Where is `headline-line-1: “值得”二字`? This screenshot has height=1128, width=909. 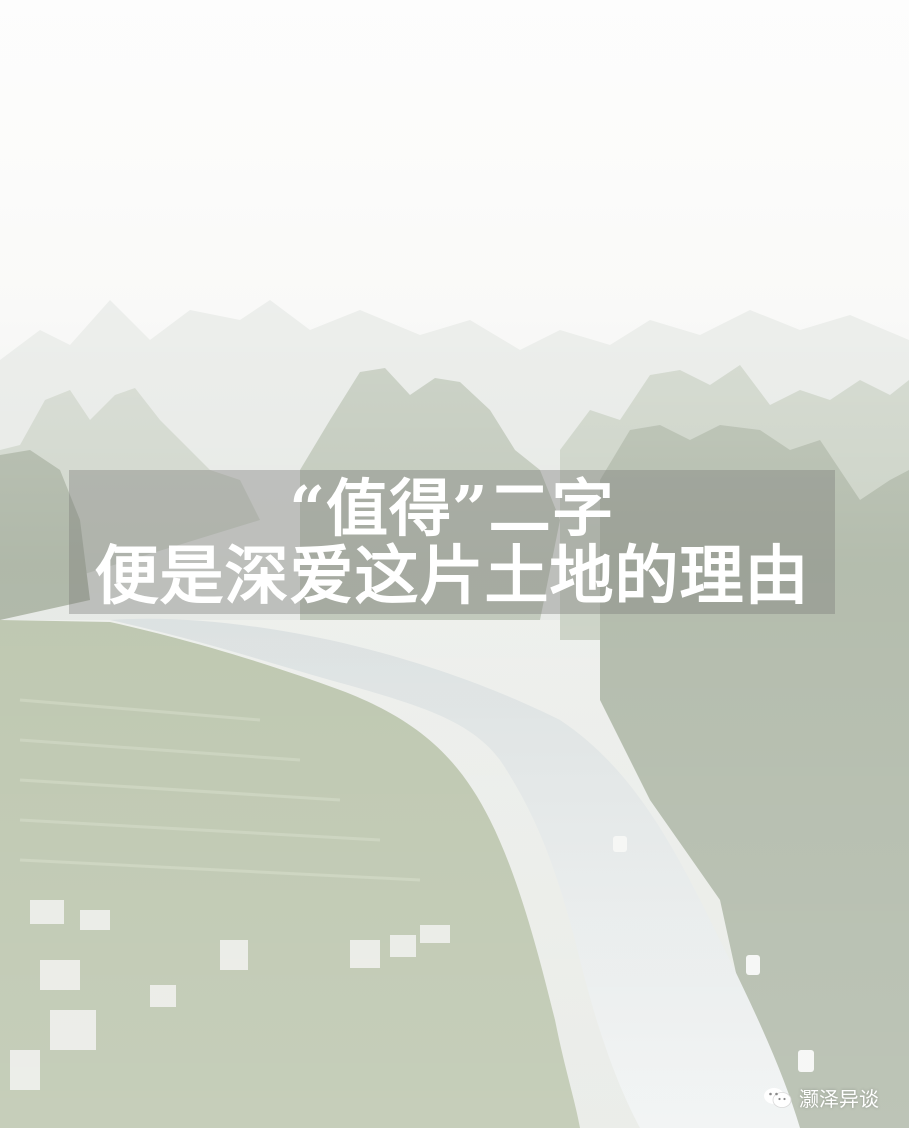
headline-line-1: “值得”二字 is located at coordinates (452, 508).